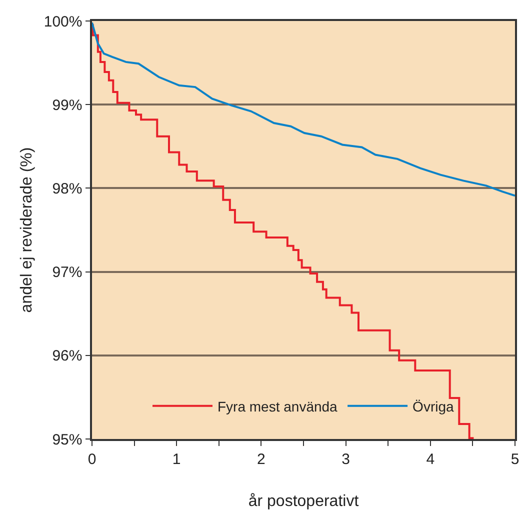 This screenshot has height=513, width=524. I want to click on y-tick-label: 99%, so click(67, 105).